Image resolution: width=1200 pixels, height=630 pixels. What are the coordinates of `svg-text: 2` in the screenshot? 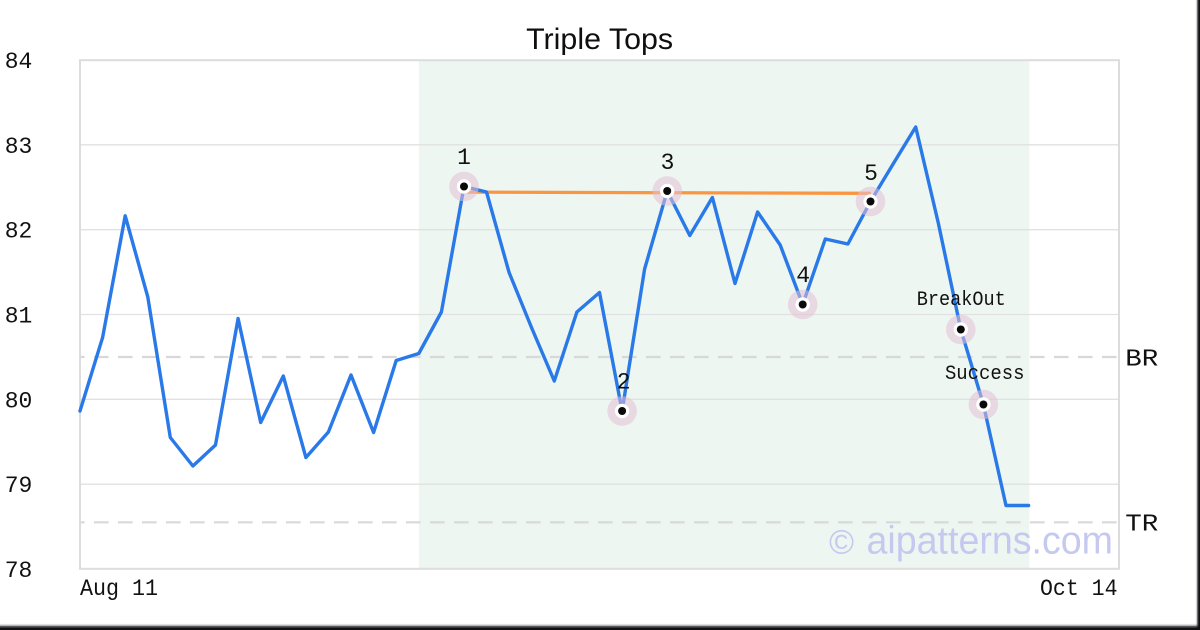 It's located at (624, 383).